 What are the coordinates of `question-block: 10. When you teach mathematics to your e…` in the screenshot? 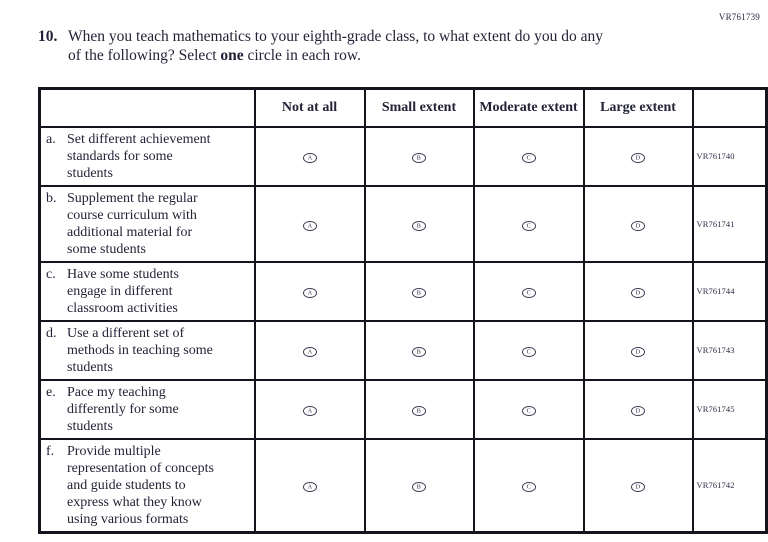 It's located at (363, 46).